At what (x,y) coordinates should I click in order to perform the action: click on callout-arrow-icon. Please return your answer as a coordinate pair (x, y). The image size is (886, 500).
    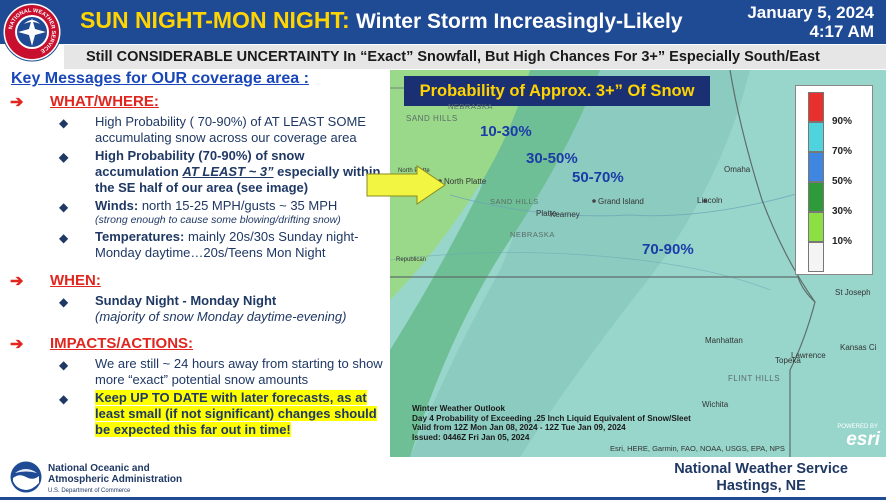
    Looking at the image, I should click on (406, 185).